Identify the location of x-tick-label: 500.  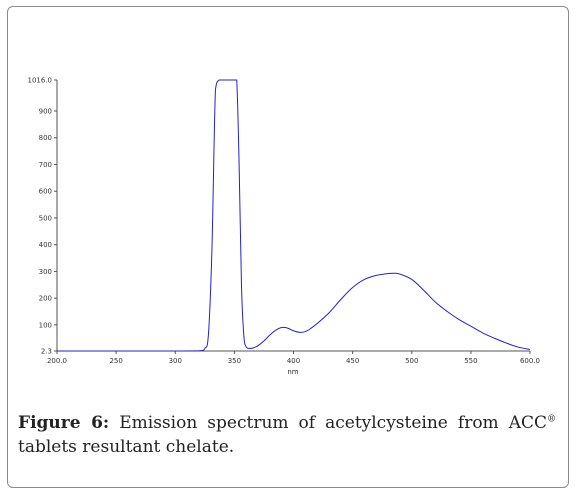
(411, 361).